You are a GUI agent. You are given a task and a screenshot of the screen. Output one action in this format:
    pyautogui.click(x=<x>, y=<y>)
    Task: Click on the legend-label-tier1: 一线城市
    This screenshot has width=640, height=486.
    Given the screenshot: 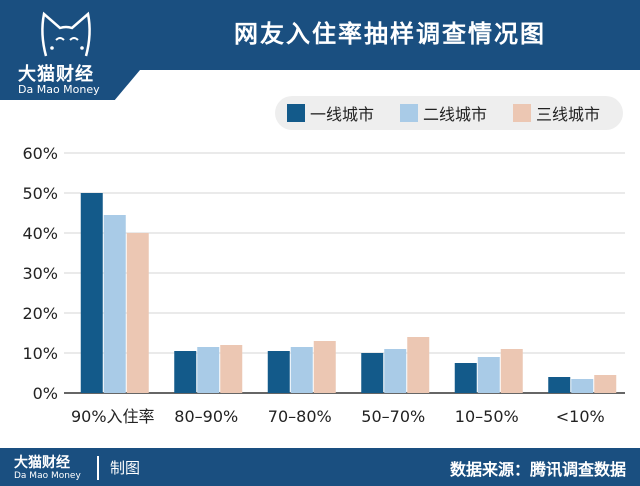 What is the action you would take?
    pyautogui.click(x=342, y=114)
    